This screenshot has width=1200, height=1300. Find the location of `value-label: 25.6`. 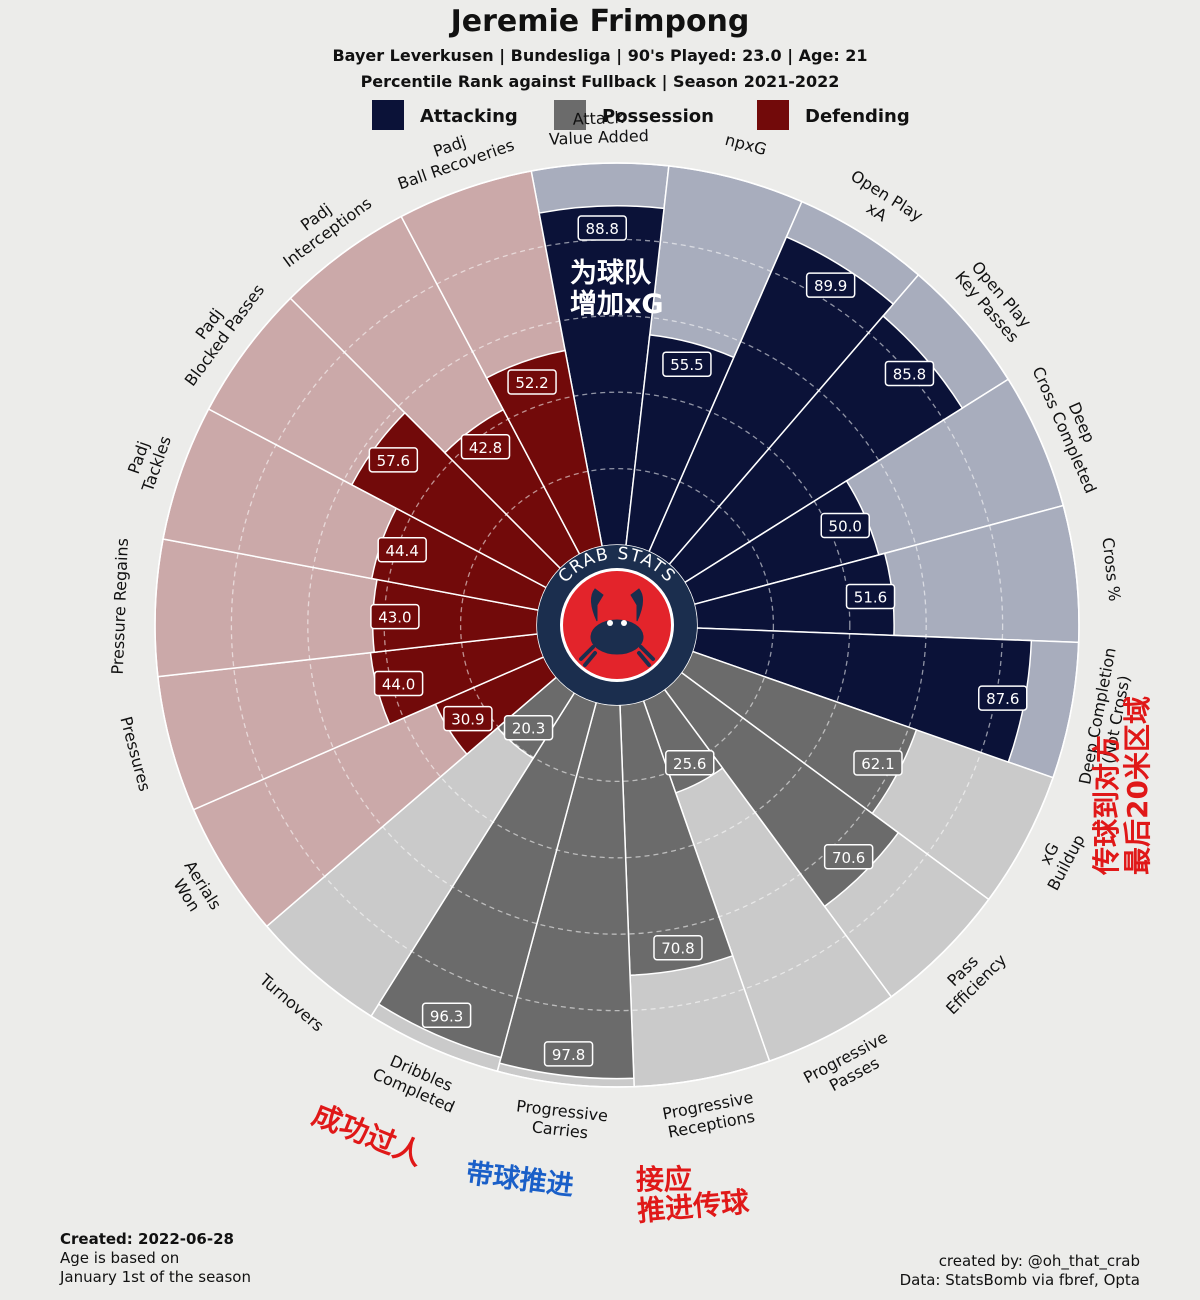

value-label: 25.6 is located at coordinates (690, 763).